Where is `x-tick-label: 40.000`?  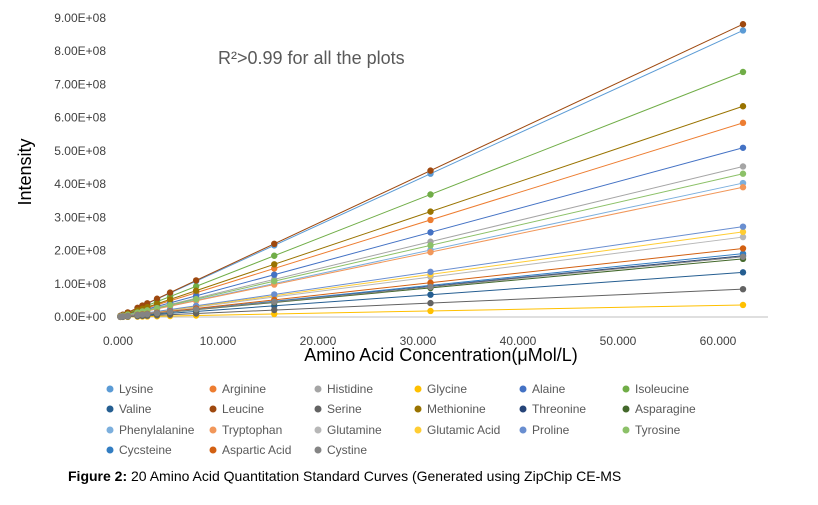
x-tick-label: 40.000 is located at coordinates (518, 341).